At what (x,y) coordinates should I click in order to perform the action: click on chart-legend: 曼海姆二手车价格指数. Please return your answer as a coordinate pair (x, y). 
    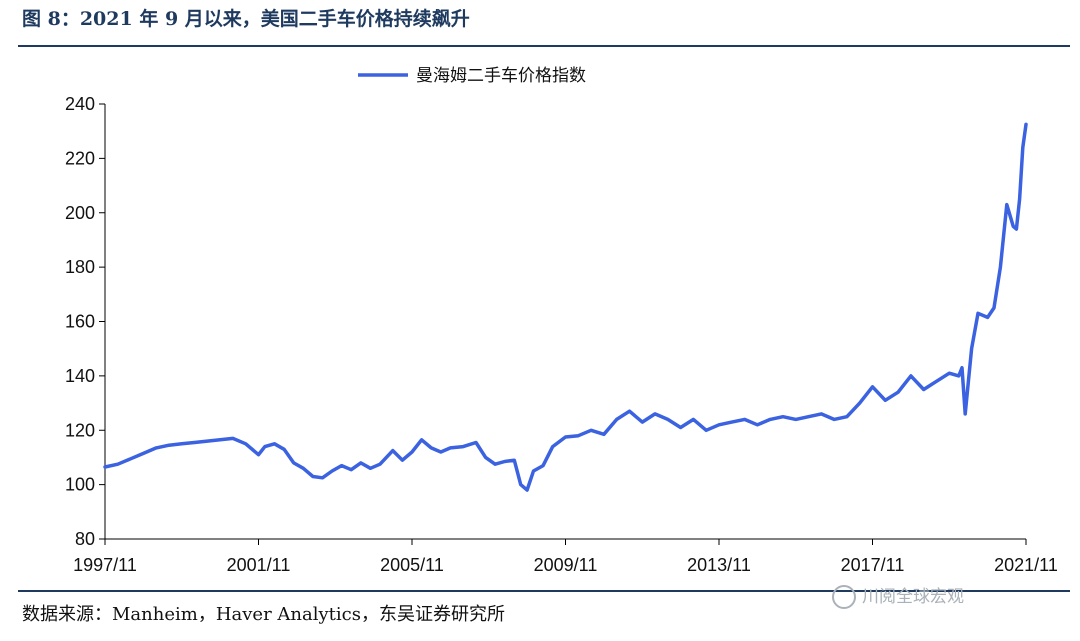
    Looking at the image, I should click on (472, 76).